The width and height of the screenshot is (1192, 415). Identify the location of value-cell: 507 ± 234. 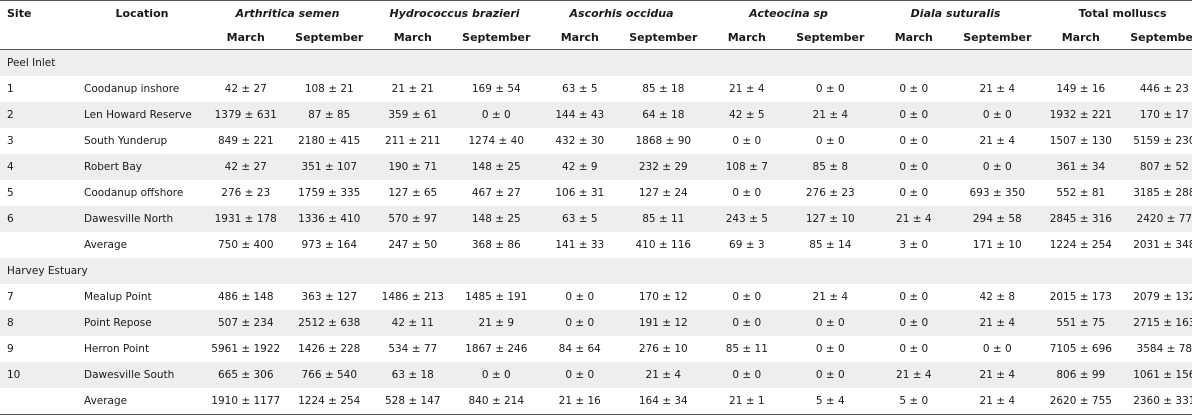
(246, 323).